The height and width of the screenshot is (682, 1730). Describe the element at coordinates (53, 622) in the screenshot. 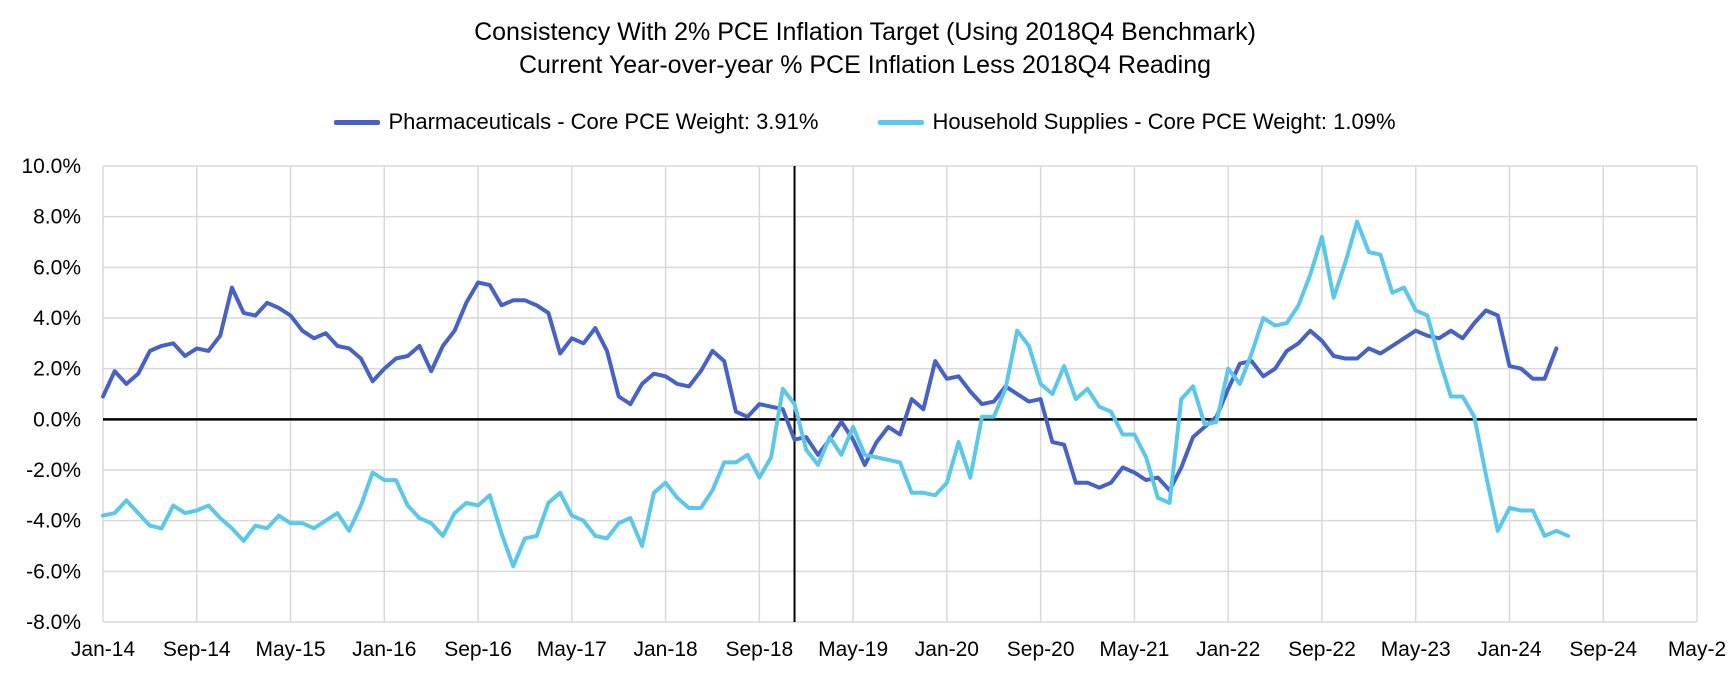

I see `y-tick-label: -8.0%` at that location.